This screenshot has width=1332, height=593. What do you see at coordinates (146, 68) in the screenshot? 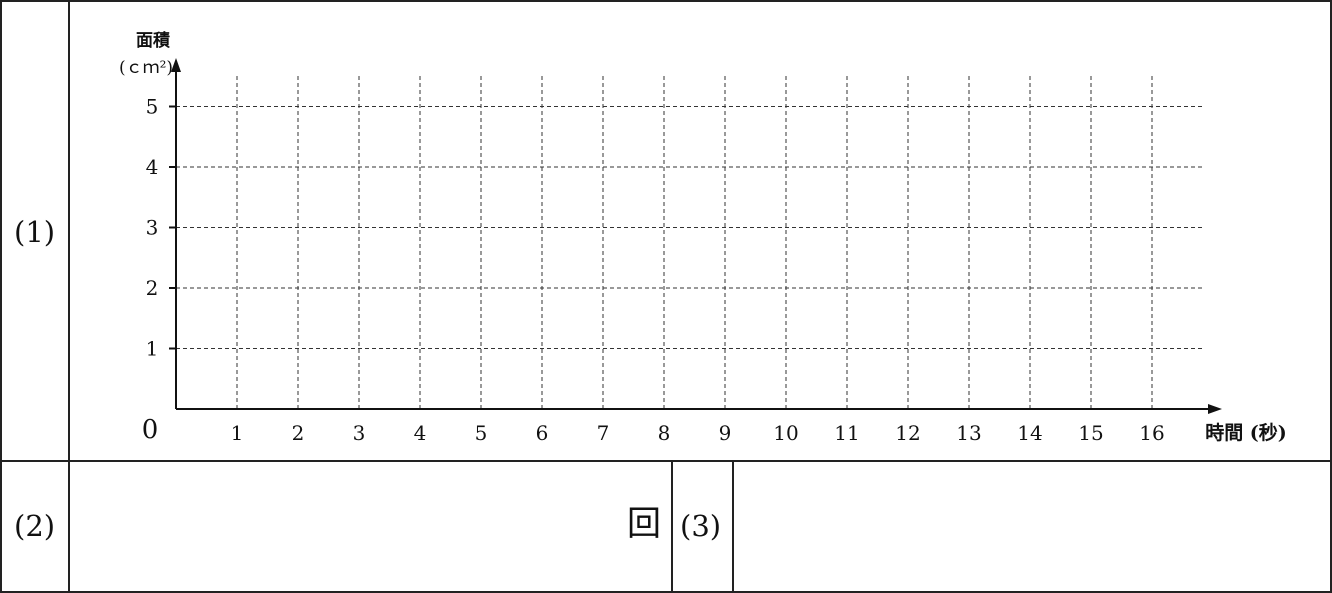
I see `y-axis-label-unit: (ｃｍ²)` at bounding box center [146, 68].